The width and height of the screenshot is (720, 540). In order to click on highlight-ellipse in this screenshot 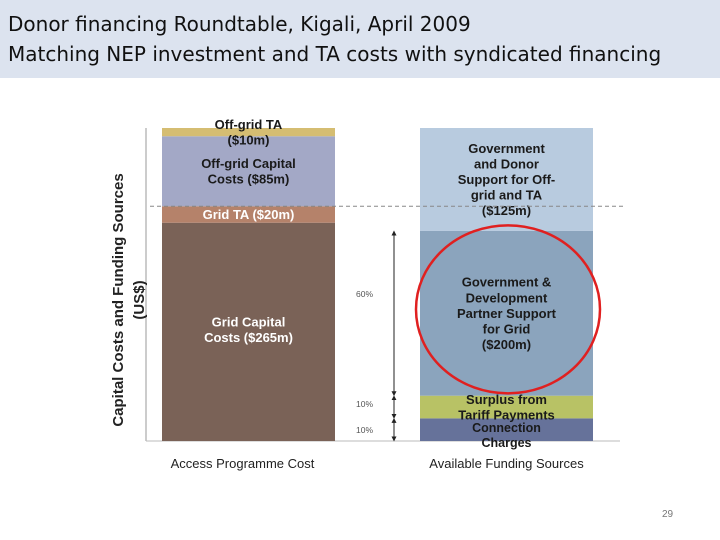, I will do `click(508, 309)`.